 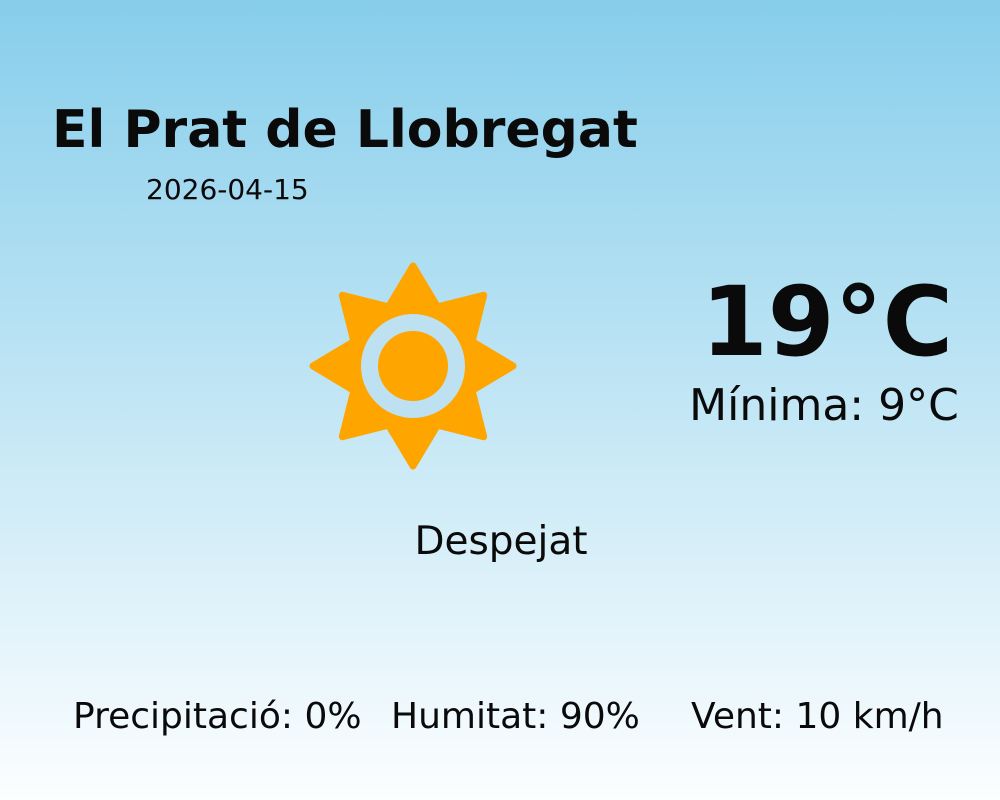 What do you see at coordinates (827, 322) in the screenshot?
I see `current-temperature: 19°C` at bounding box center [827, 322].